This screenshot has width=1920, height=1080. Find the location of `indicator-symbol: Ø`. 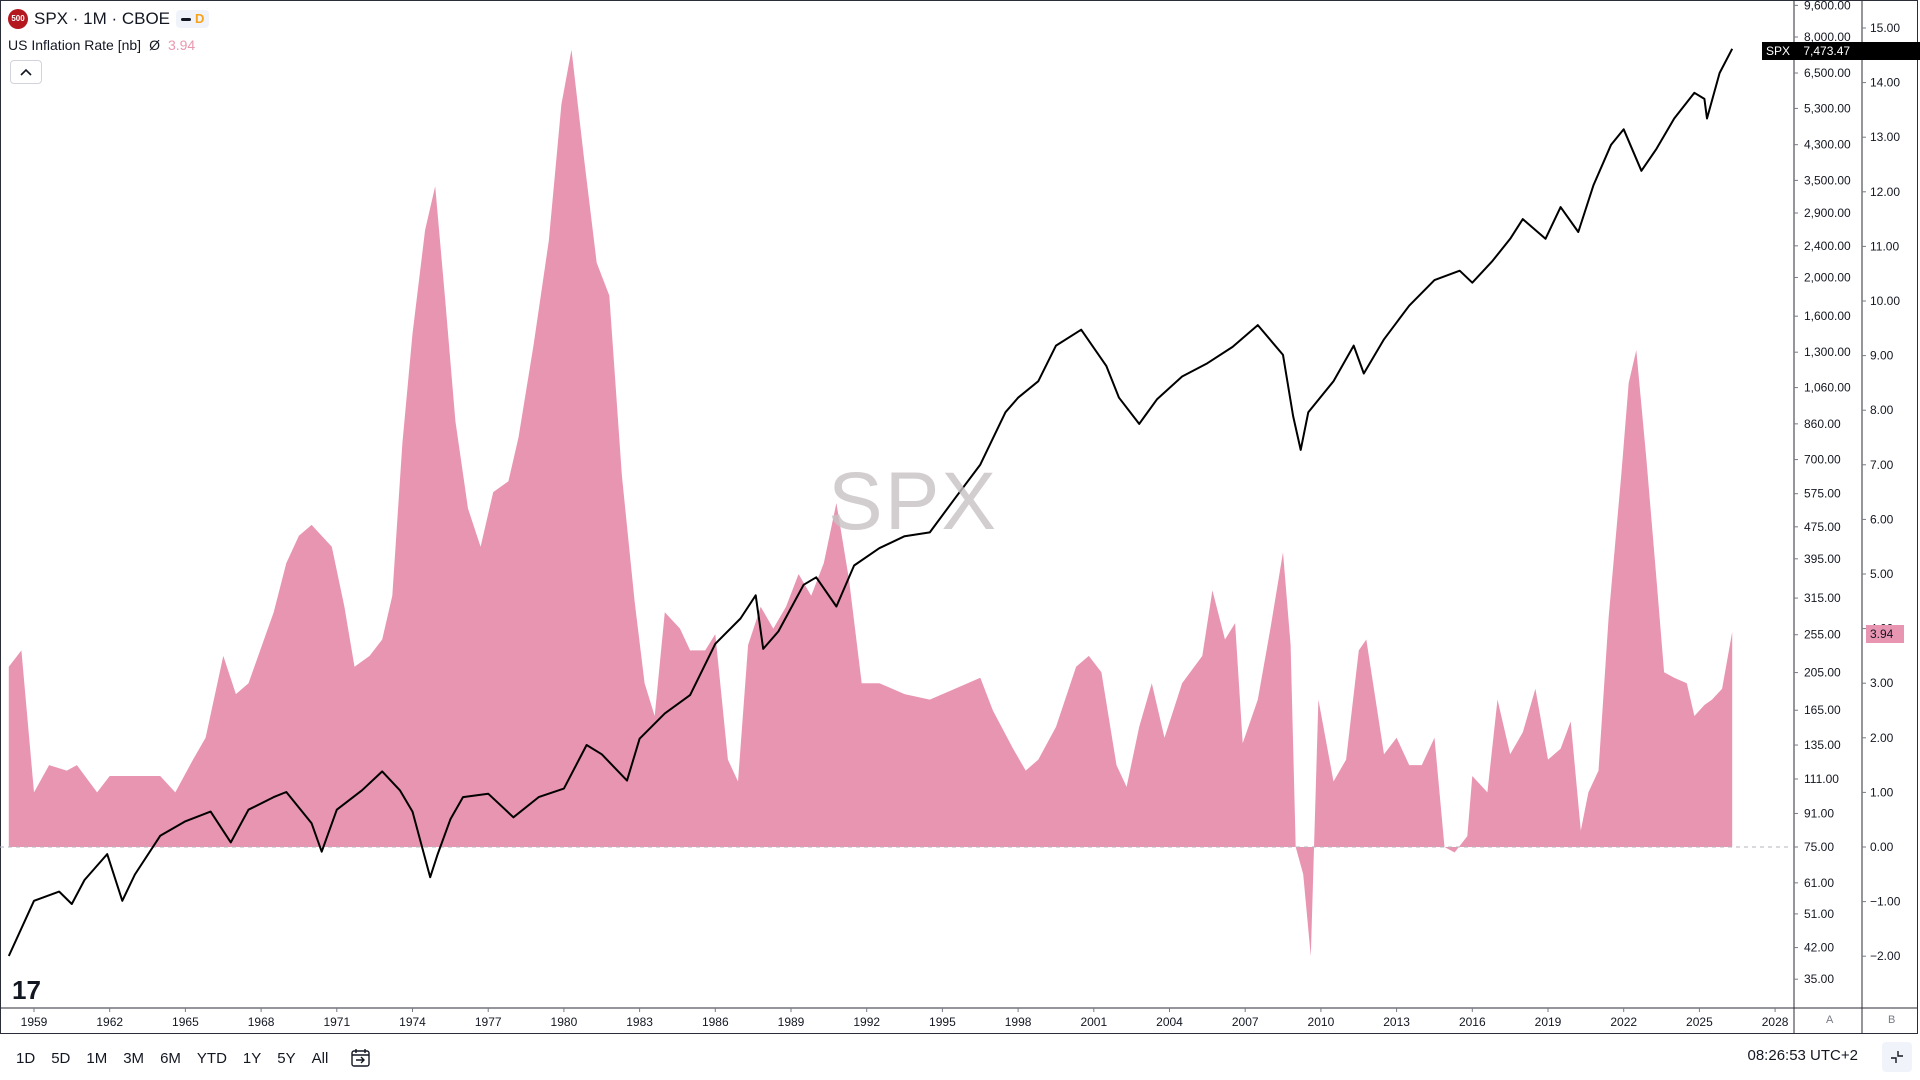

indicator-symbol: Ø is located at coordinates (154, 45).